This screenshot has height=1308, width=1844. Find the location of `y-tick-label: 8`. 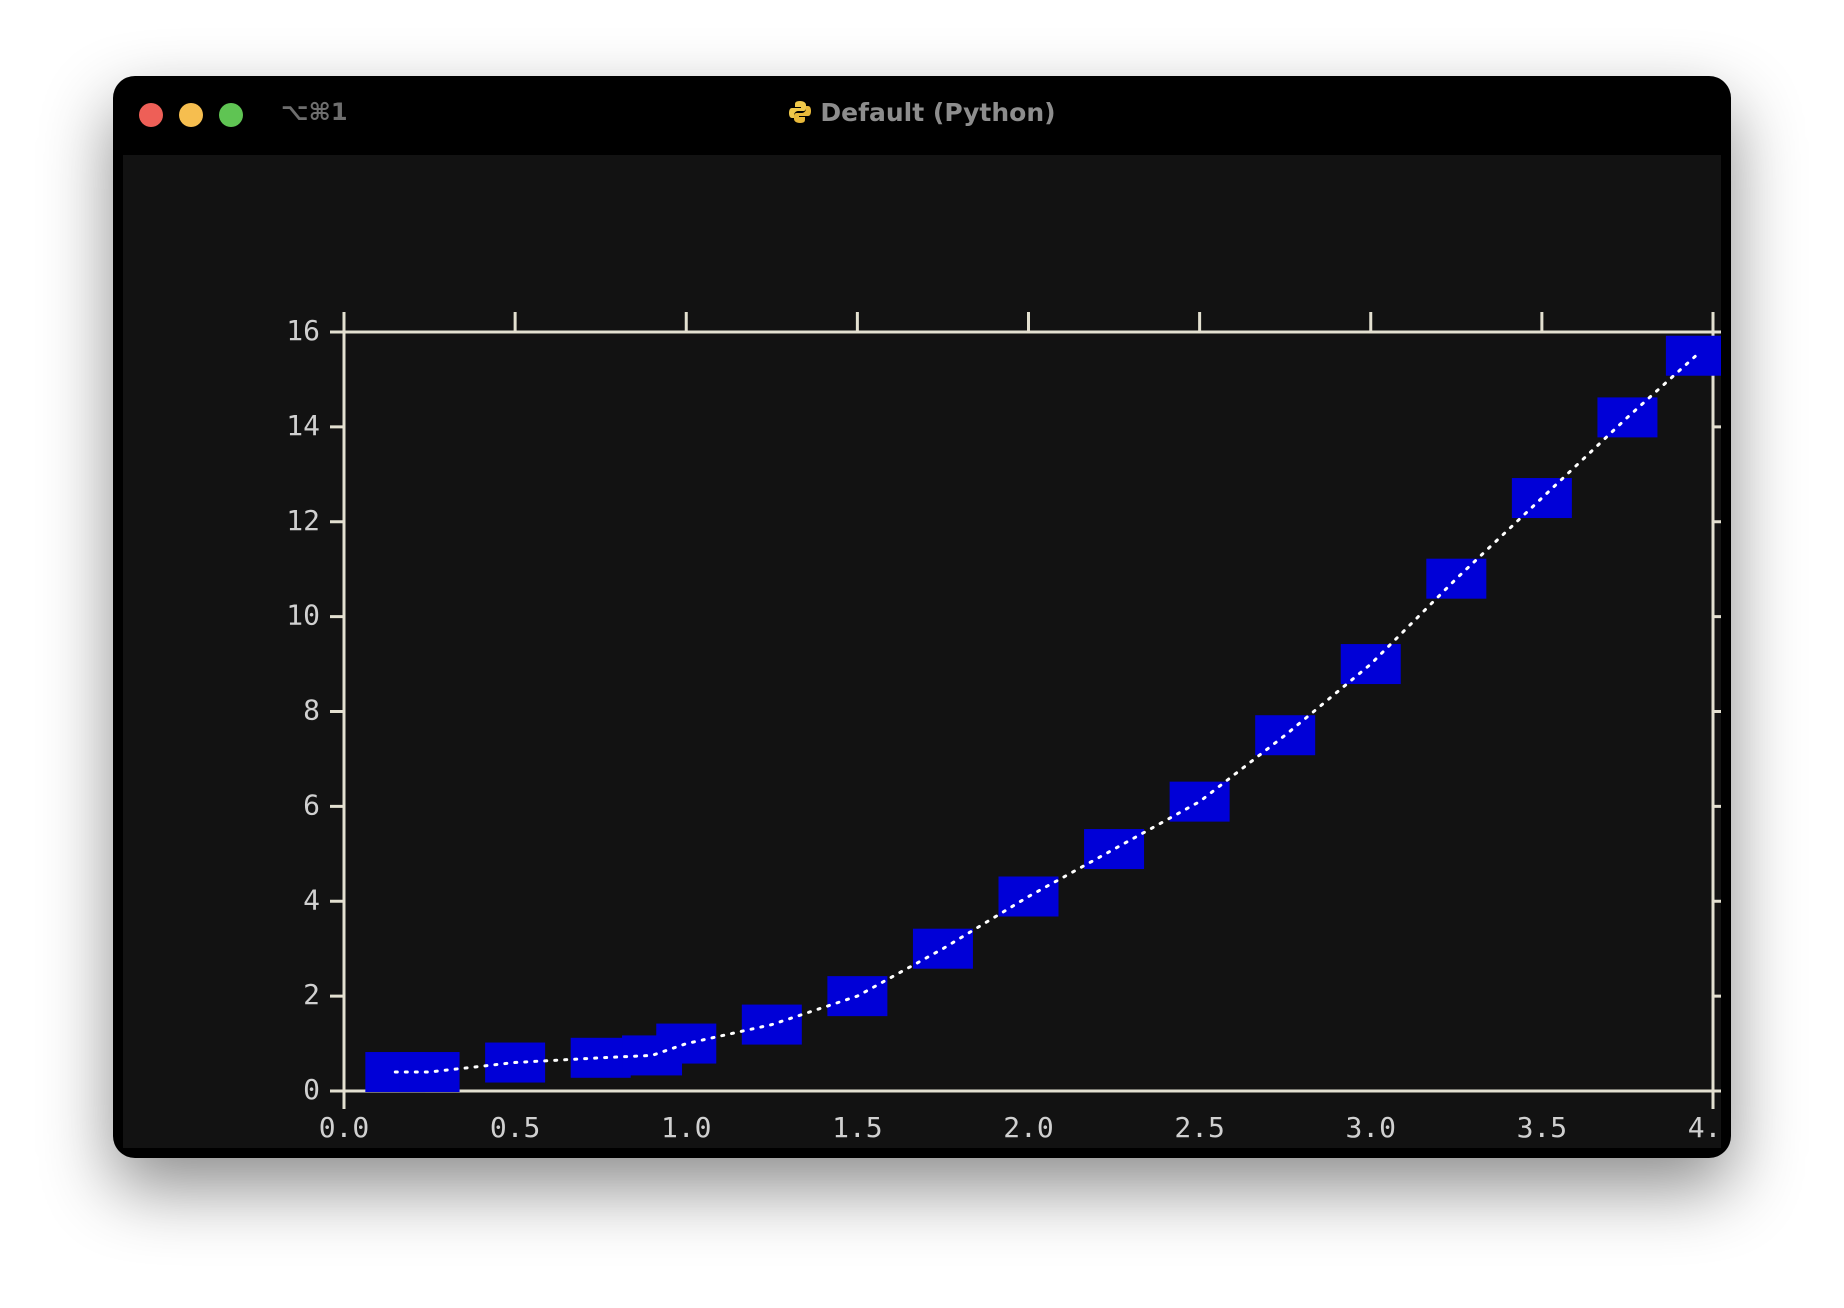

y-tick-label: 8 is located at coordinates (311, 710).